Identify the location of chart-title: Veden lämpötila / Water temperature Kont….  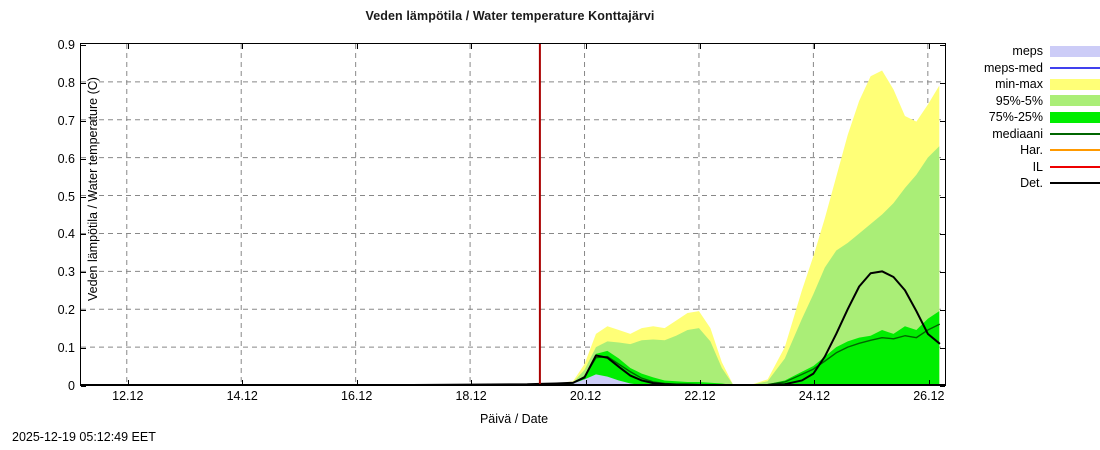
(510, 16).